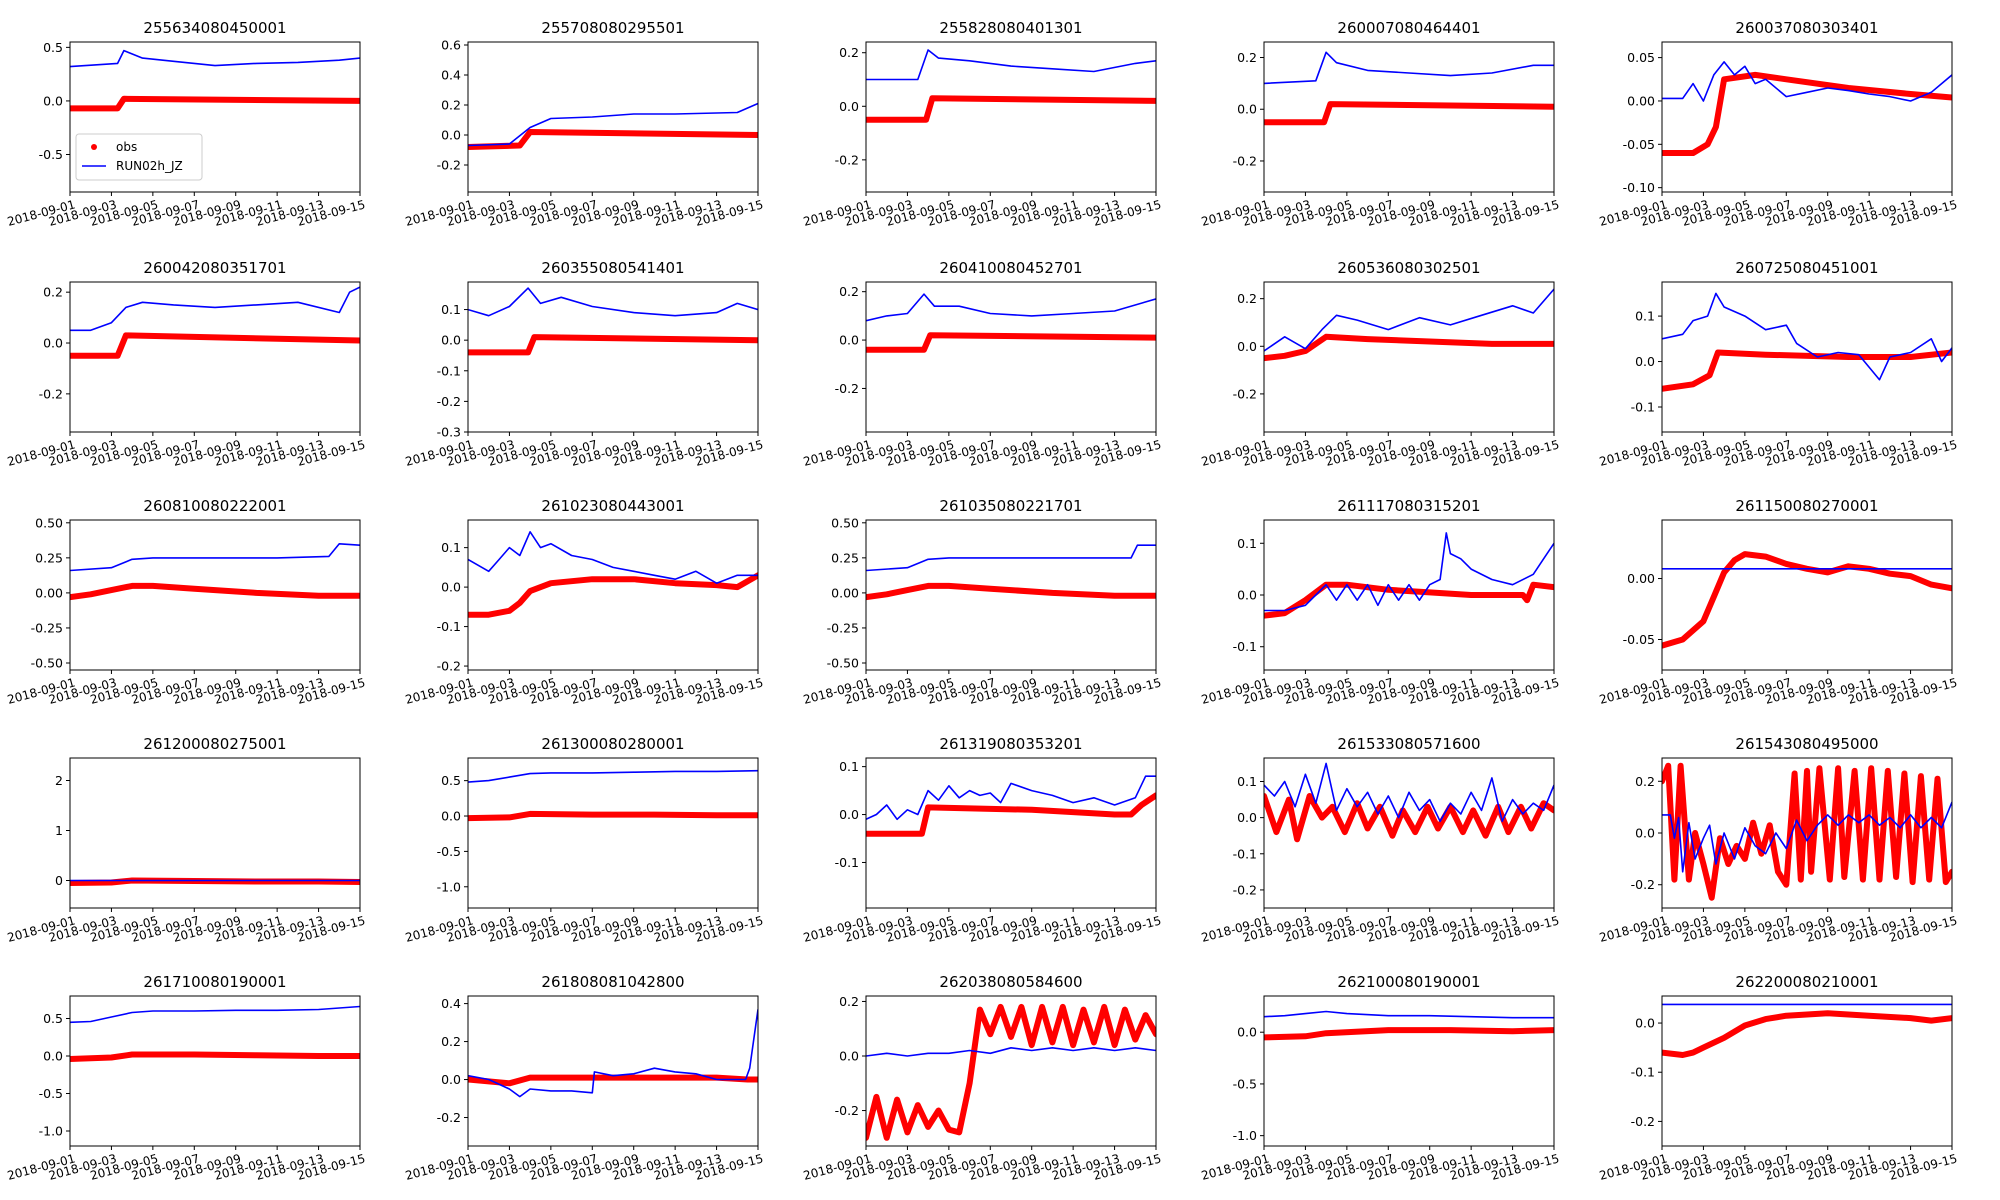 Image resolution: width=2000 pixels, height=1200 pixels. Describe the element at coordinates (94, 147) in the screenshot. I see `legend-obs-marker` at that location.